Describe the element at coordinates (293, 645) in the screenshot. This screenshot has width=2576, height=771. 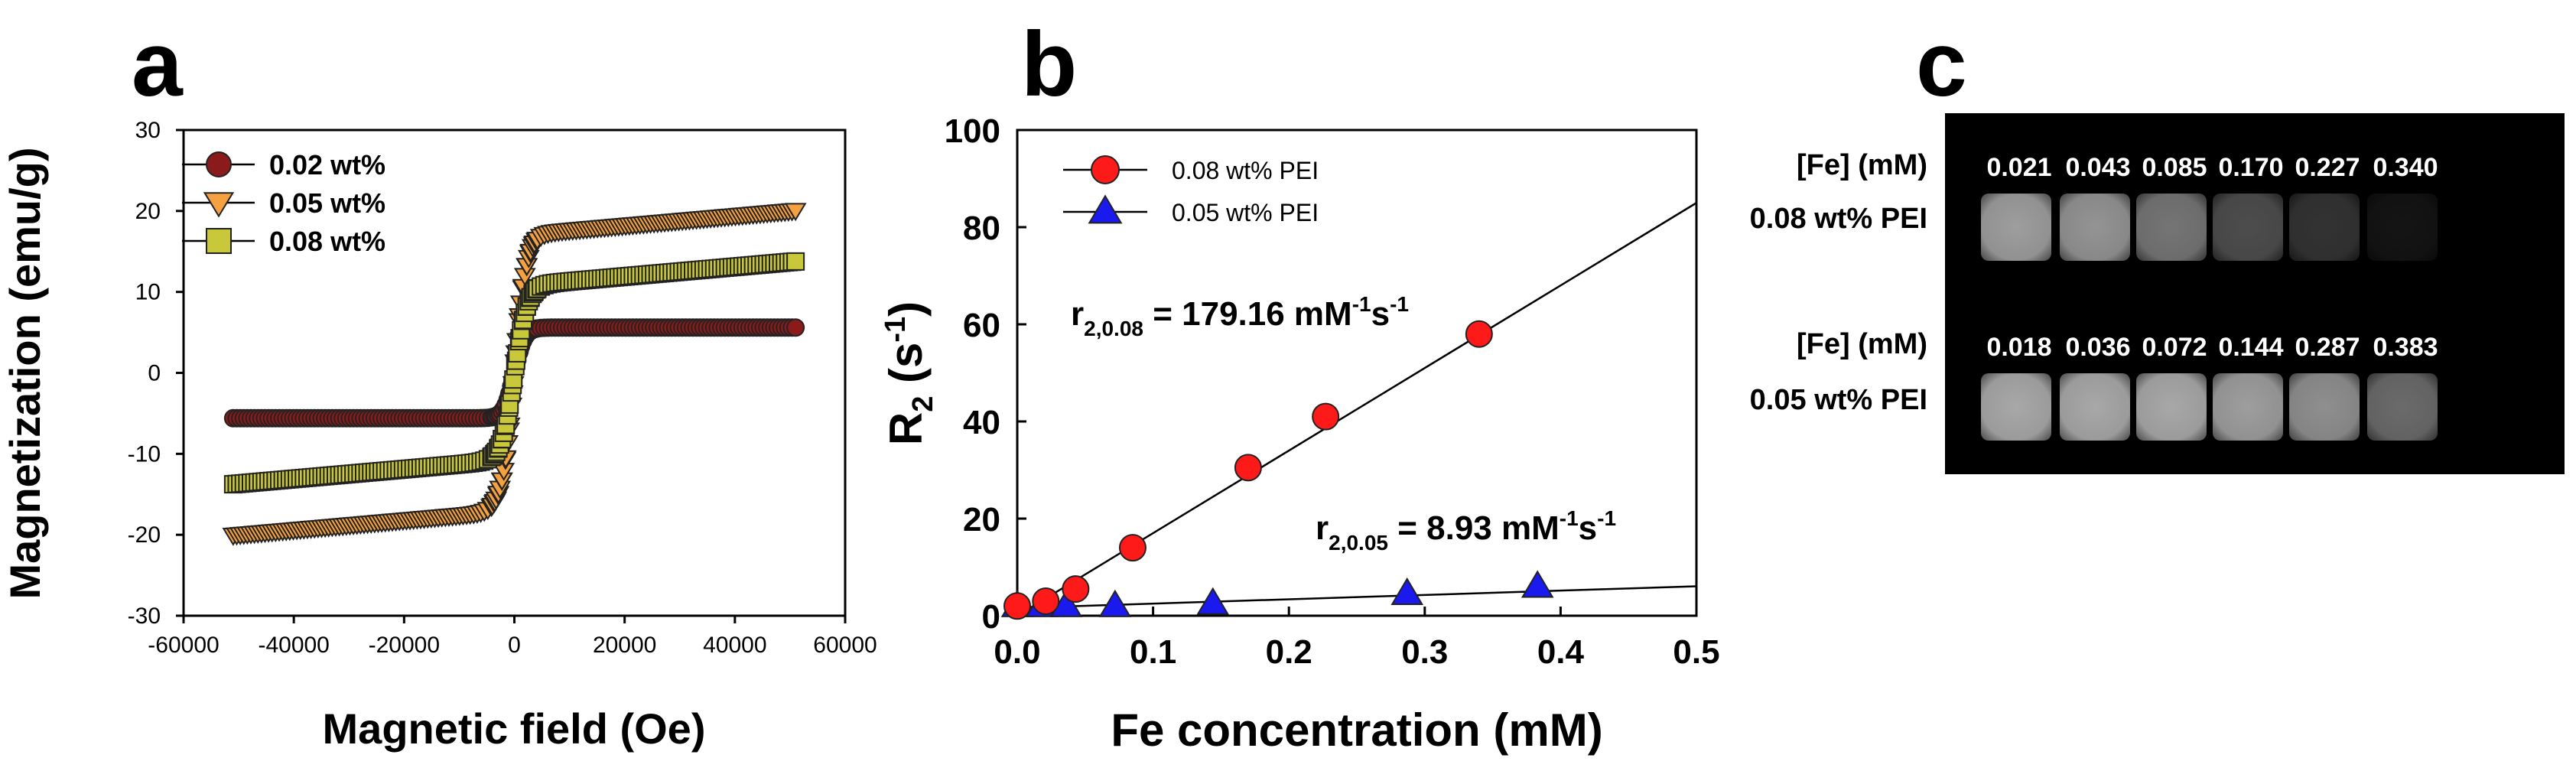
I see `x-tick-label: -40000` at that location.